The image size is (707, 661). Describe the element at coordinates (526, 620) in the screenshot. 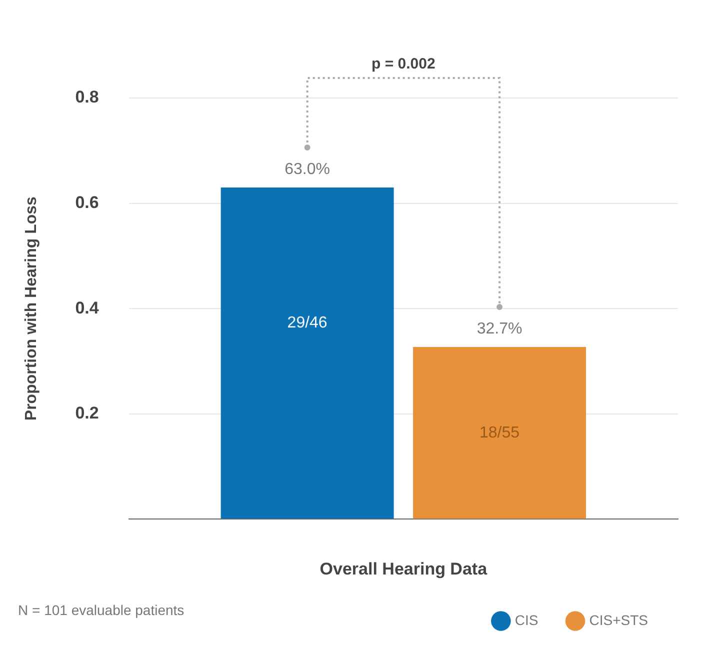

I see `legend-label: CIS` at that location.